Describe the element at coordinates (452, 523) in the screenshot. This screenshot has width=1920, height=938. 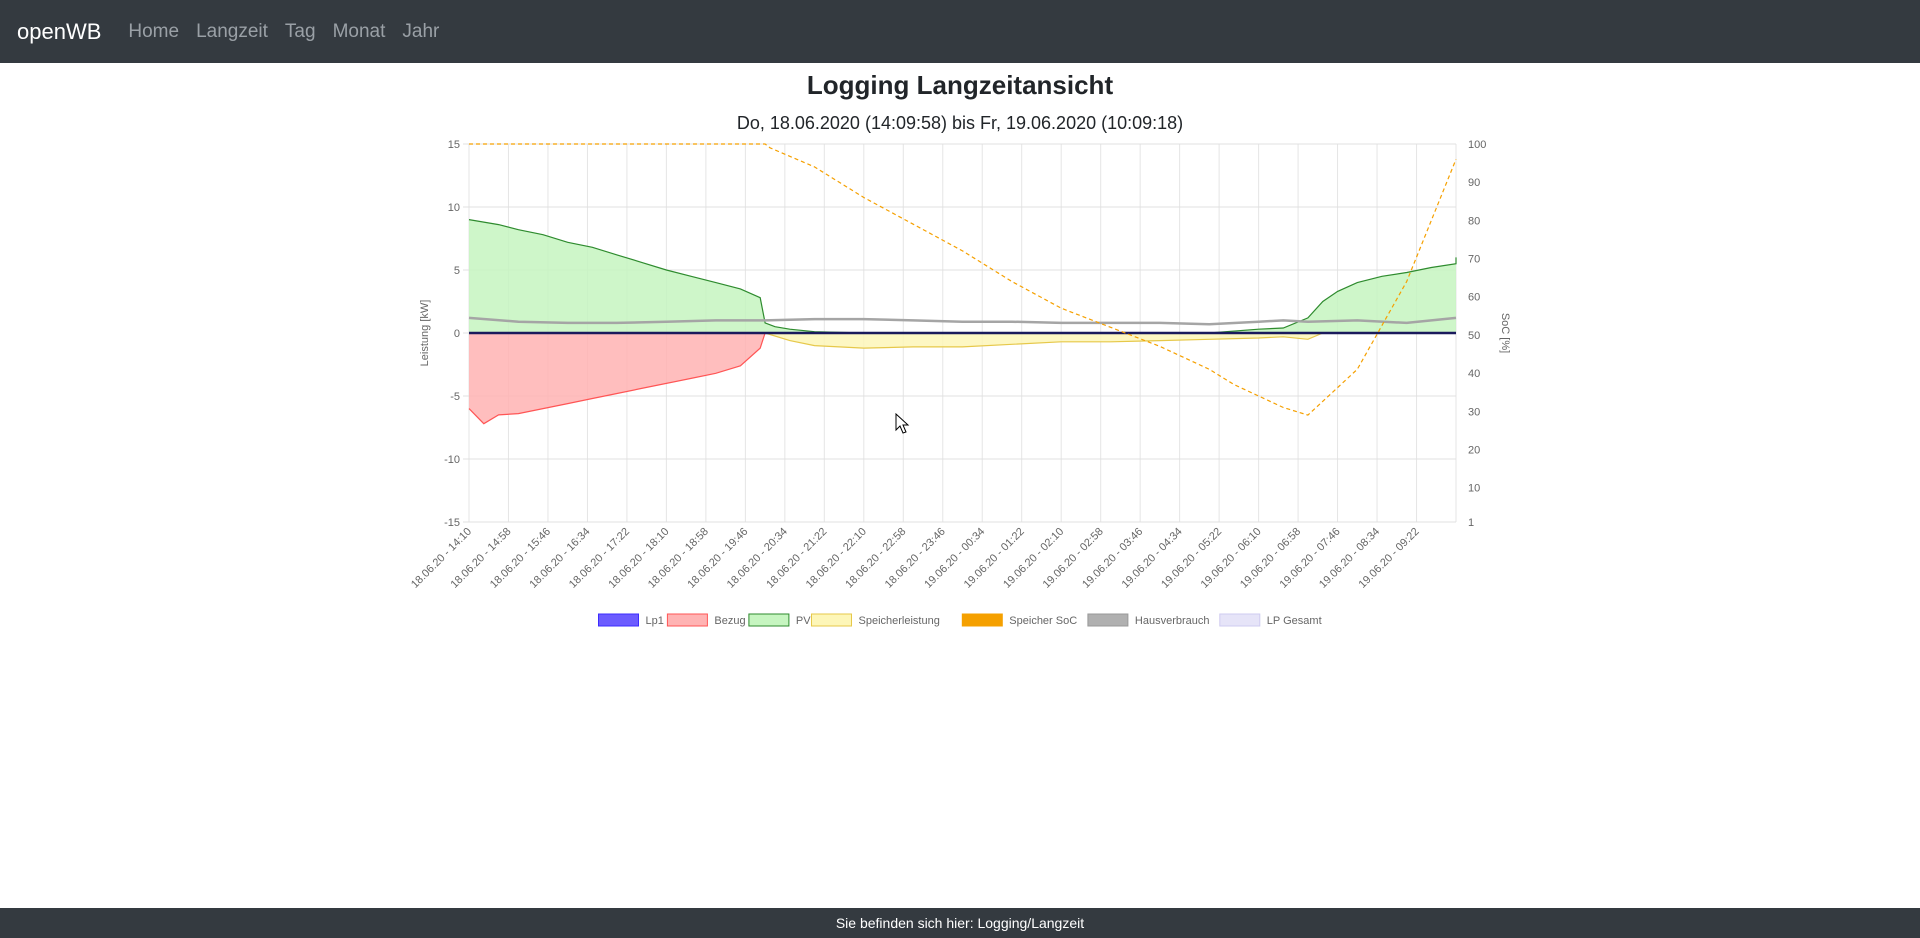
I see `y-tick-label: -15` at that location.